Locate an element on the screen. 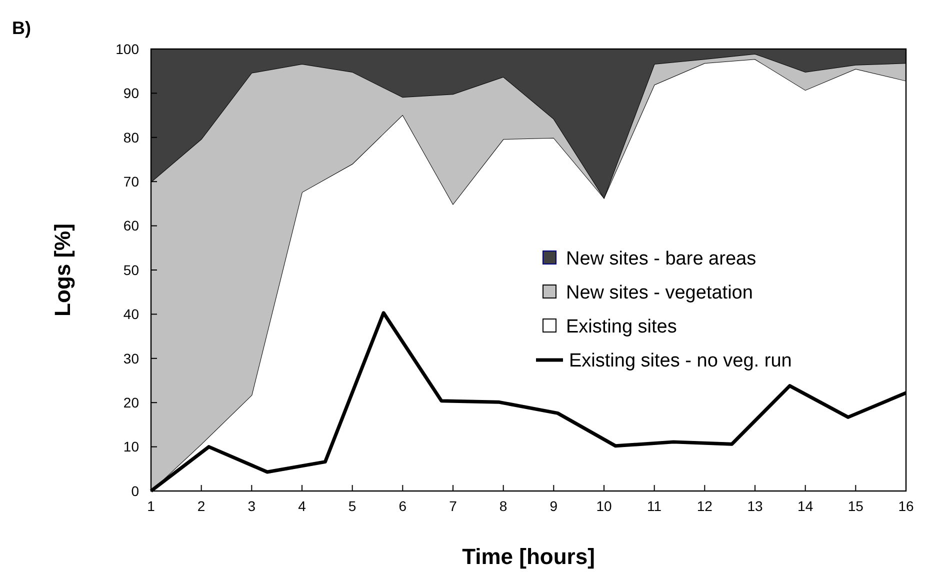 This screenshot has width=933, height=588. x-tick-label: 5 is located at coordinates (352, 506).